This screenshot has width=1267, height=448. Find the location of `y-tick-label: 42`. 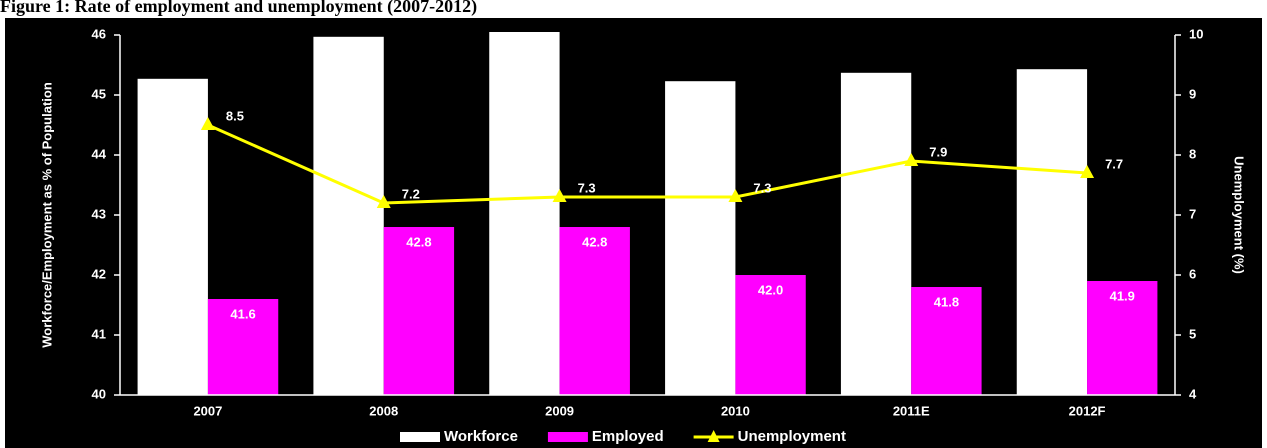

y-tick-label: 42 is located at coordinates (99, 273).